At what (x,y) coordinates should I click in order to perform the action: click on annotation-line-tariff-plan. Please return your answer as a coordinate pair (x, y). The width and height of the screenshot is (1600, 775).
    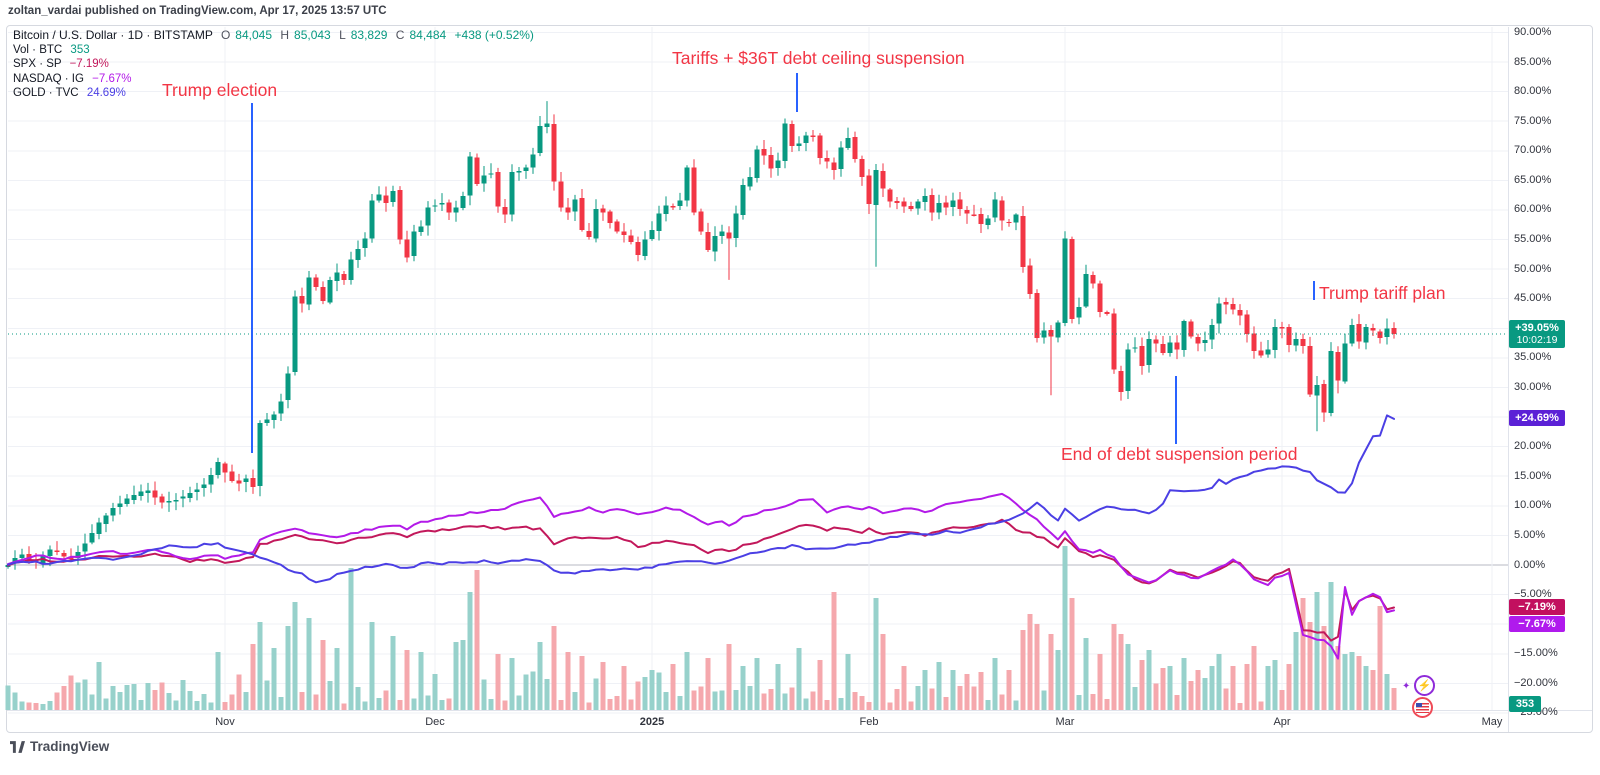
    Looking at the image, I should click on (1314, 290).